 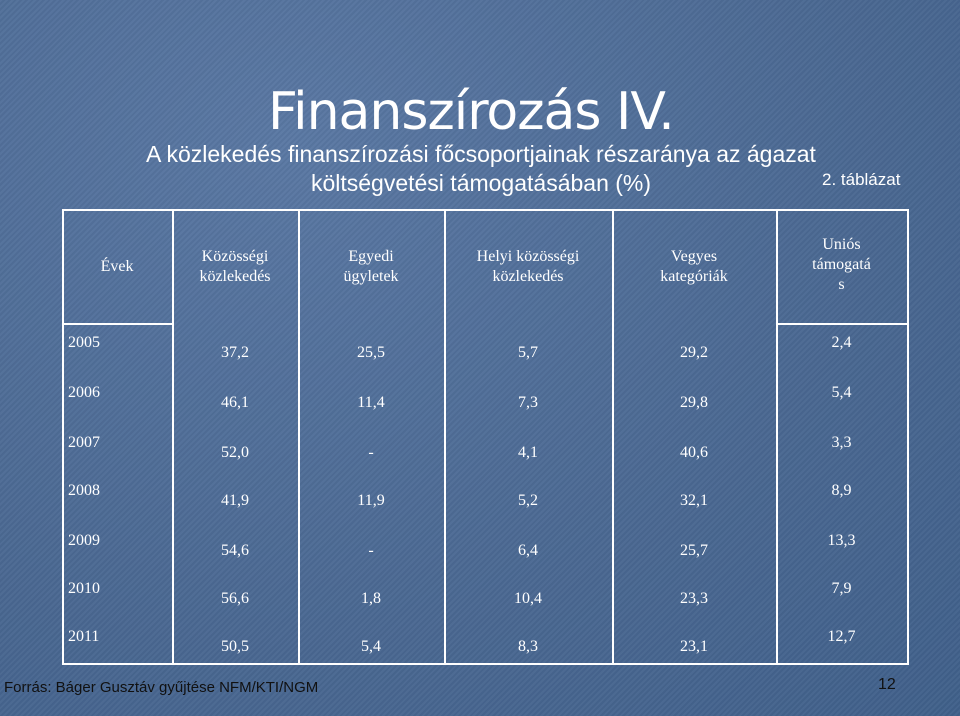 What do you see at coordinates (528, 500) in the screenshot?
I see `value-cell: 5,2` at bounding box center [528, 500].